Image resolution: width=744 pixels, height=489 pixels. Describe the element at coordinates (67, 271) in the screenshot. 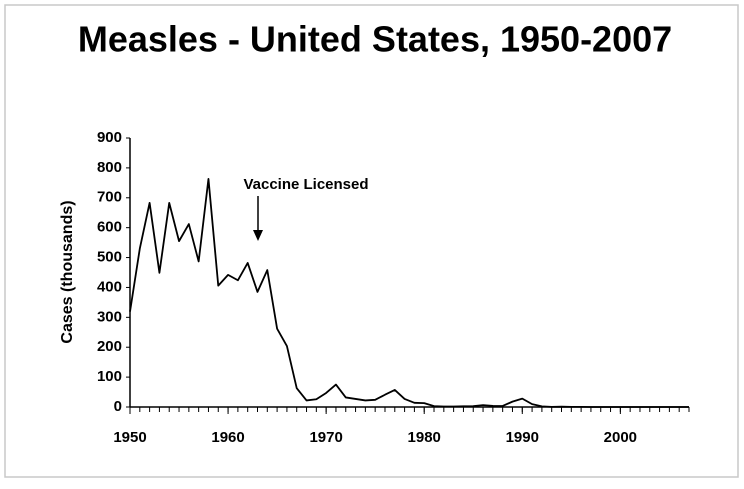

I see `y-axis-label: Cases (thousands)` at that location.